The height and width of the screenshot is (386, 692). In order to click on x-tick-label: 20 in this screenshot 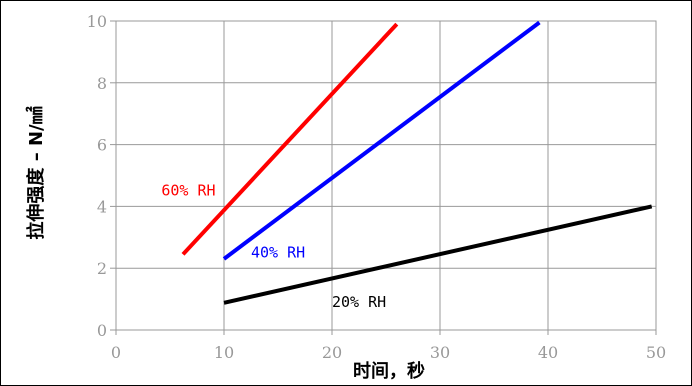, I will do `click(332, 352)`.